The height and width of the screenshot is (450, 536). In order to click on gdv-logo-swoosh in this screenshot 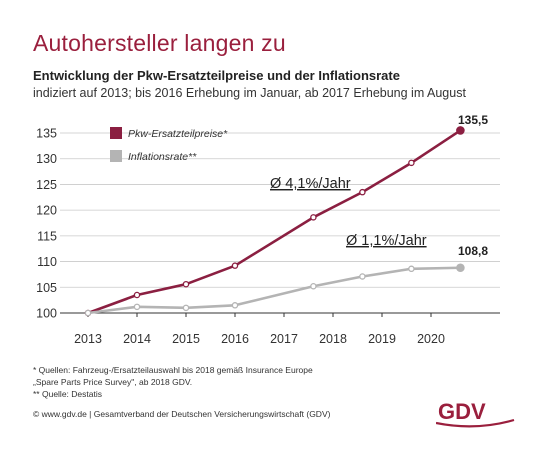, I will do `click(475, 423)`.